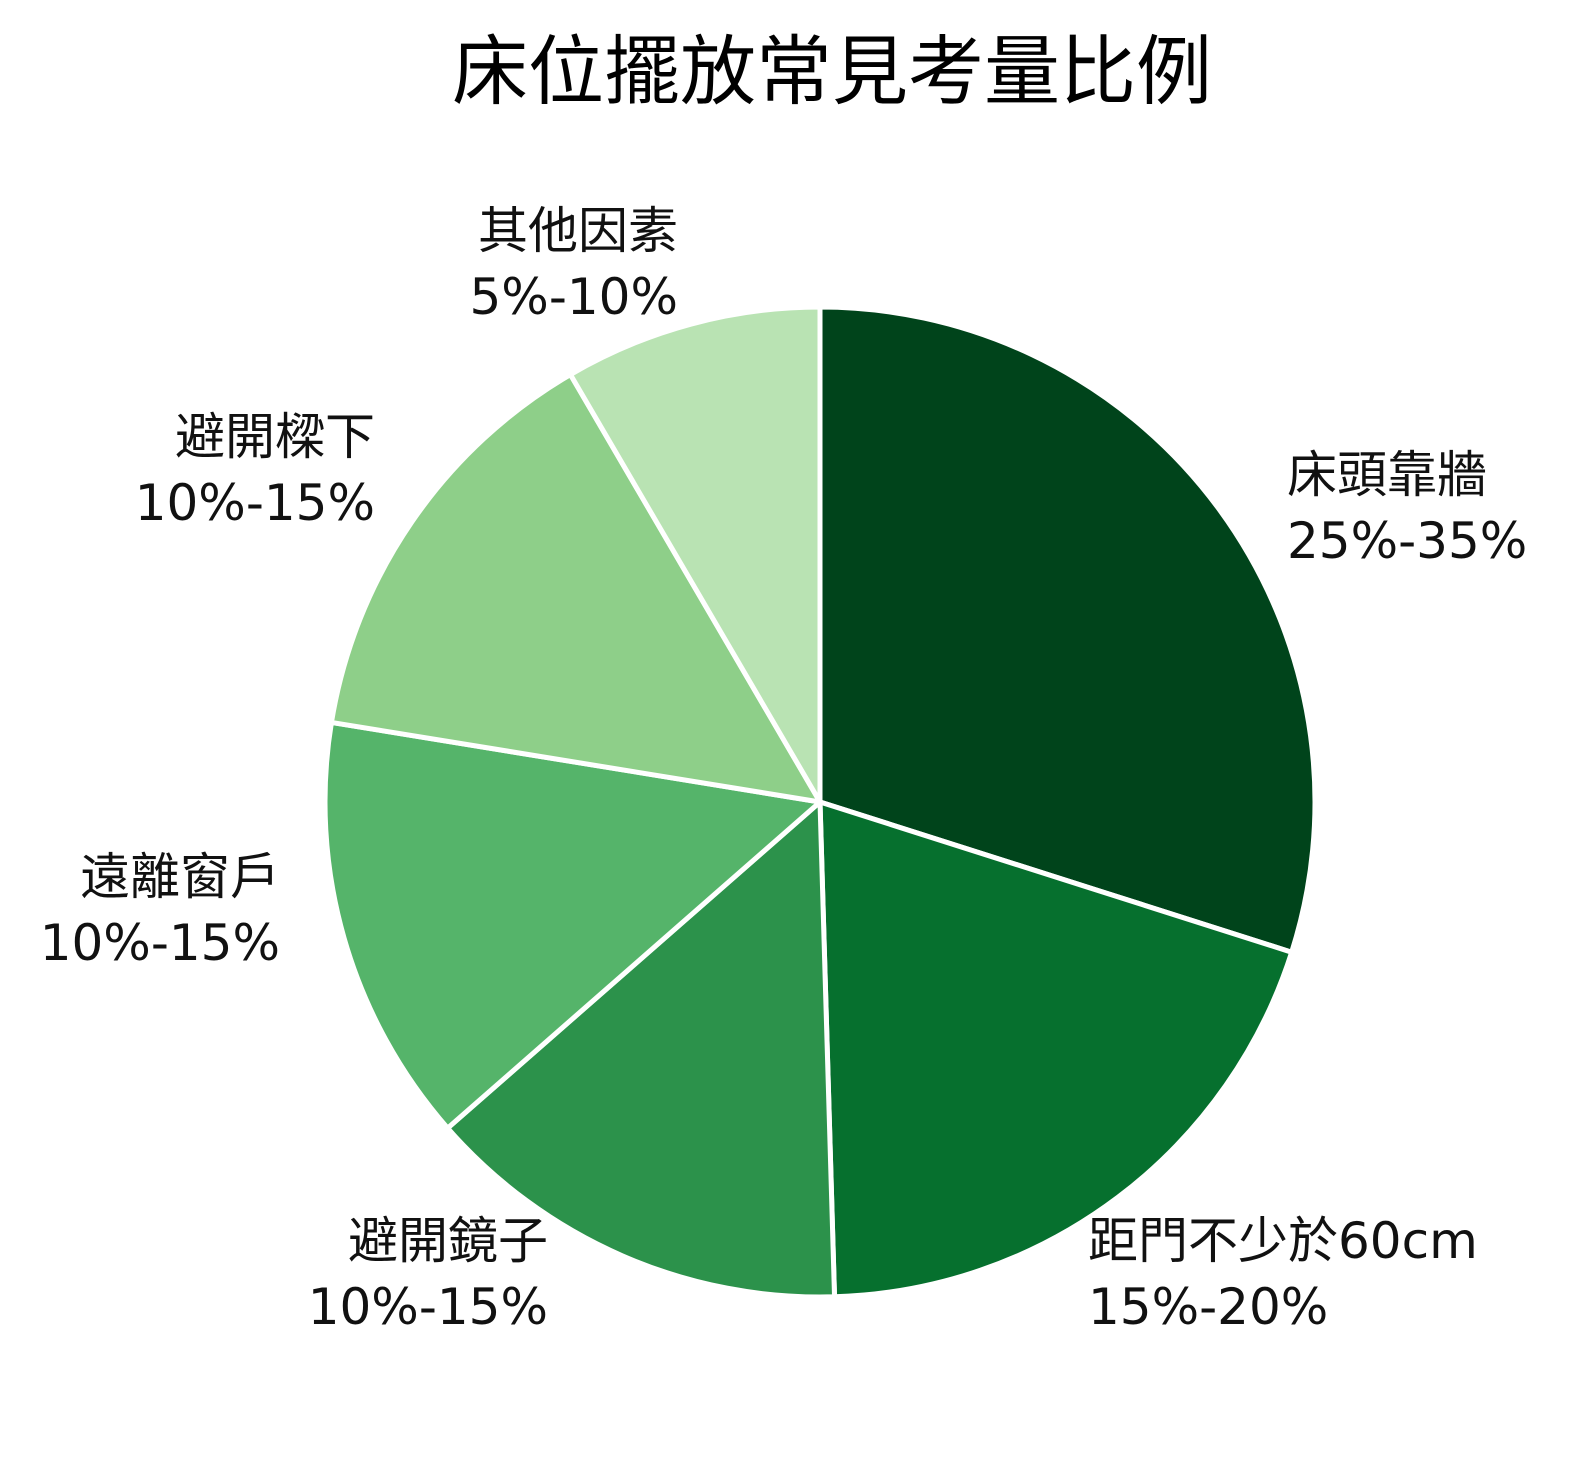  I want to click on slice-label-4-name: 遠離窗戶, so click(180, 877).